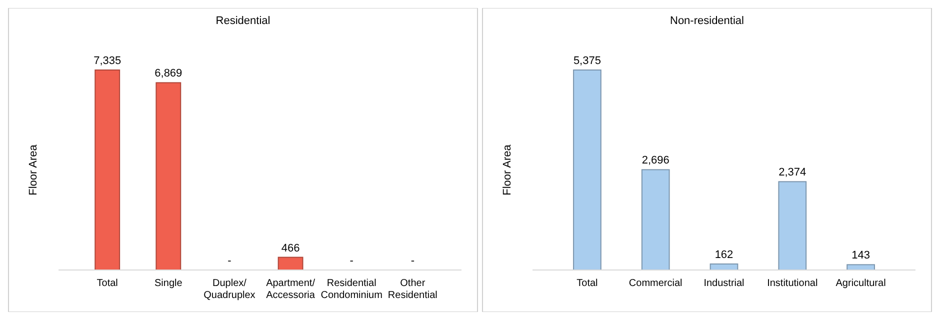  Describe the element at coordinates (243, 21) in the screenshot. I see `chart-title: Residential` at that location.